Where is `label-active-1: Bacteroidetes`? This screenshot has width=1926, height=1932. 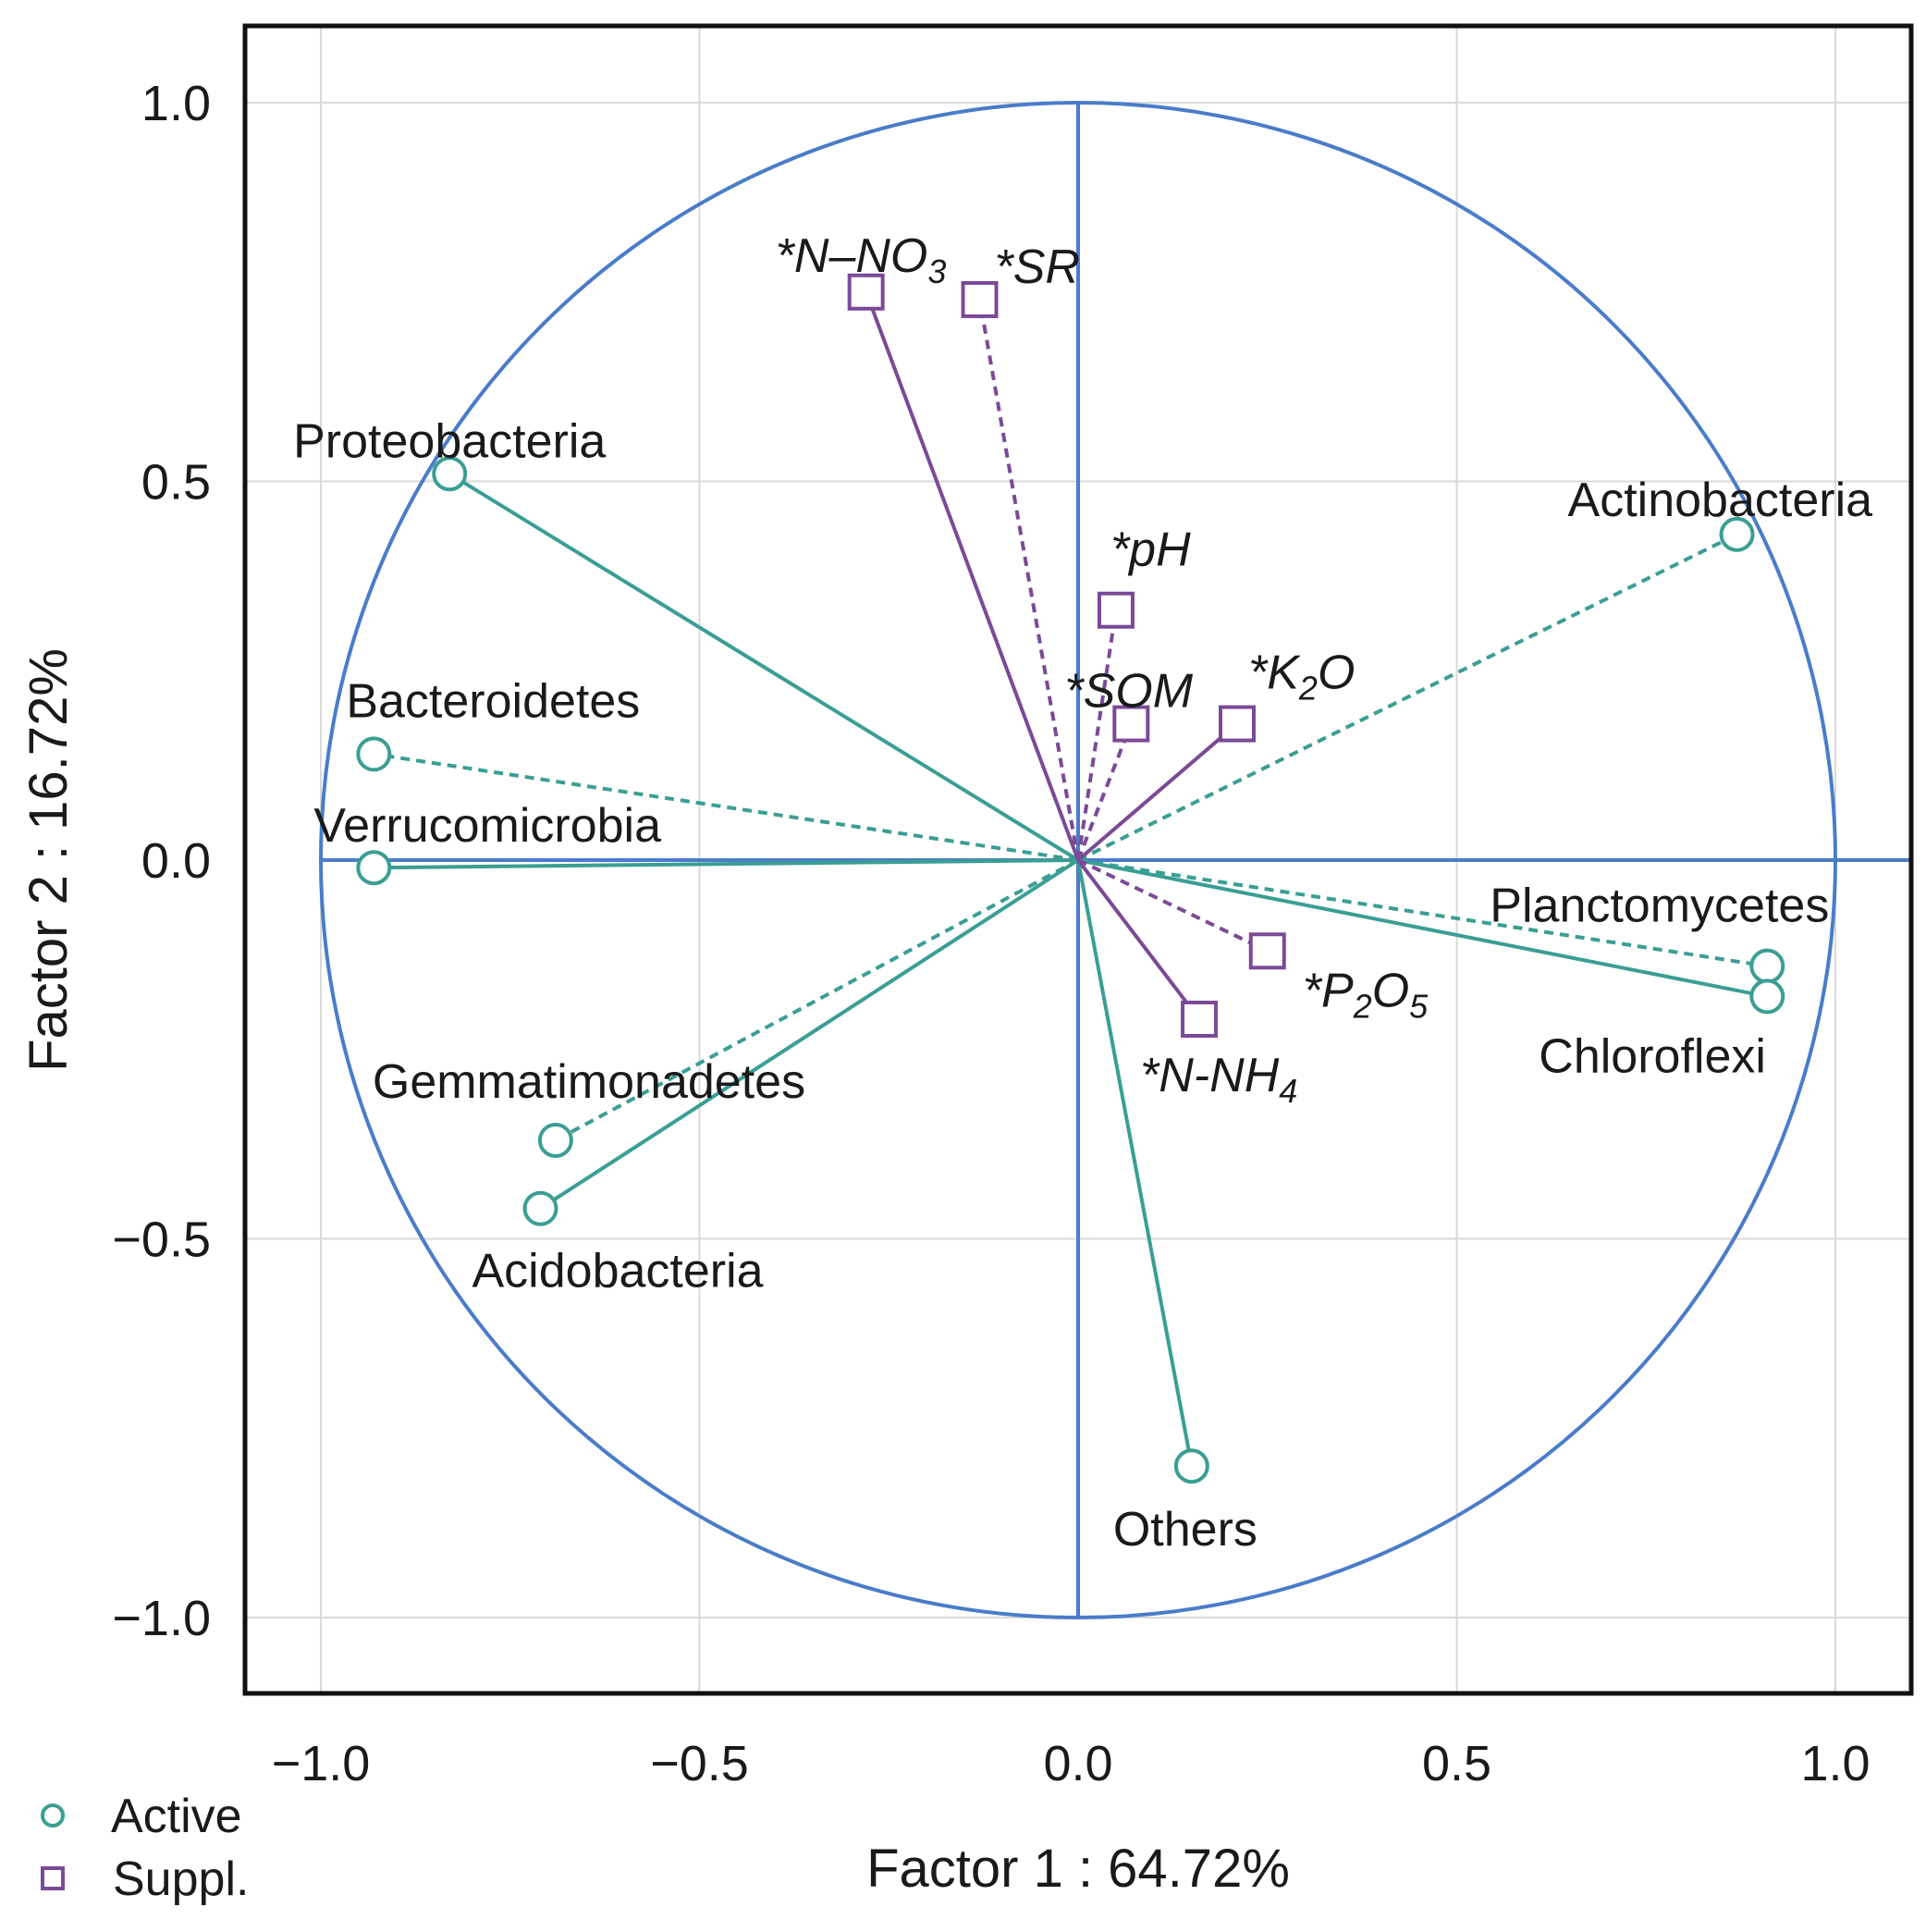 label-active-1: Bacteroidetes is located at coordinates (493, 701).